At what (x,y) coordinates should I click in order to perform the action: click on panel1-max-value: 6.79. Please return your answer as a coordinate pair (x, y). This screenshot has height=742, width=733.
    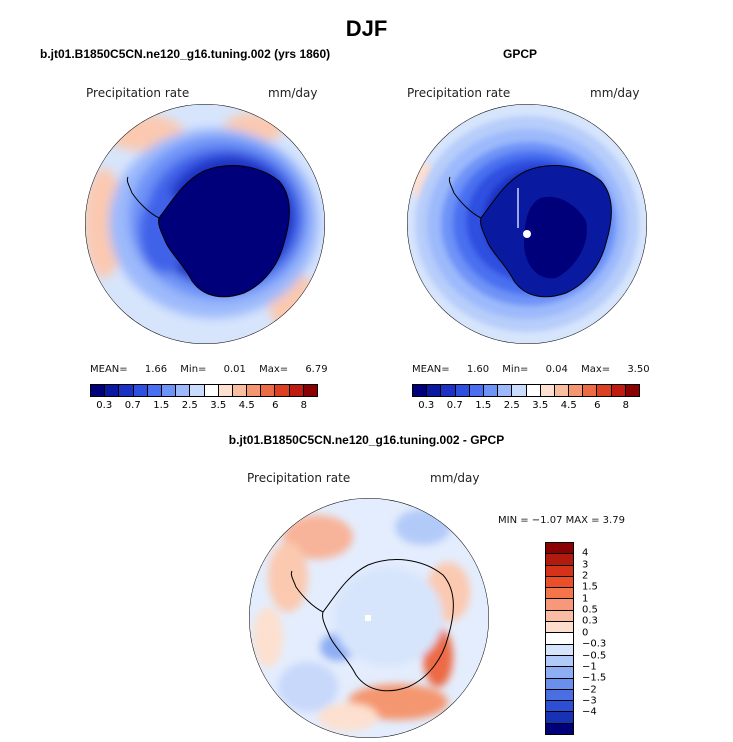
    Looking at the image, I should click on (316, 369).